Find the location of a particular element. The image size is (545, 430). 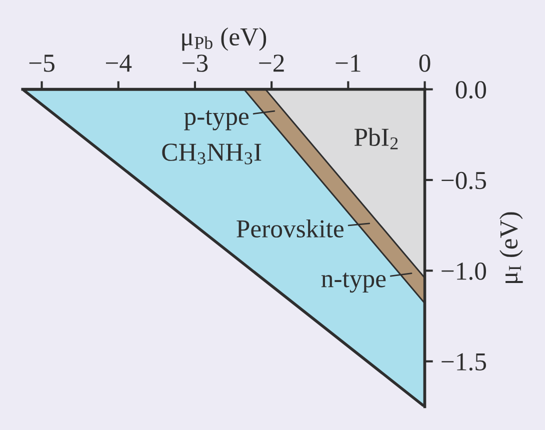

x-tick-label: 0 is located at coordinates (424, 63).